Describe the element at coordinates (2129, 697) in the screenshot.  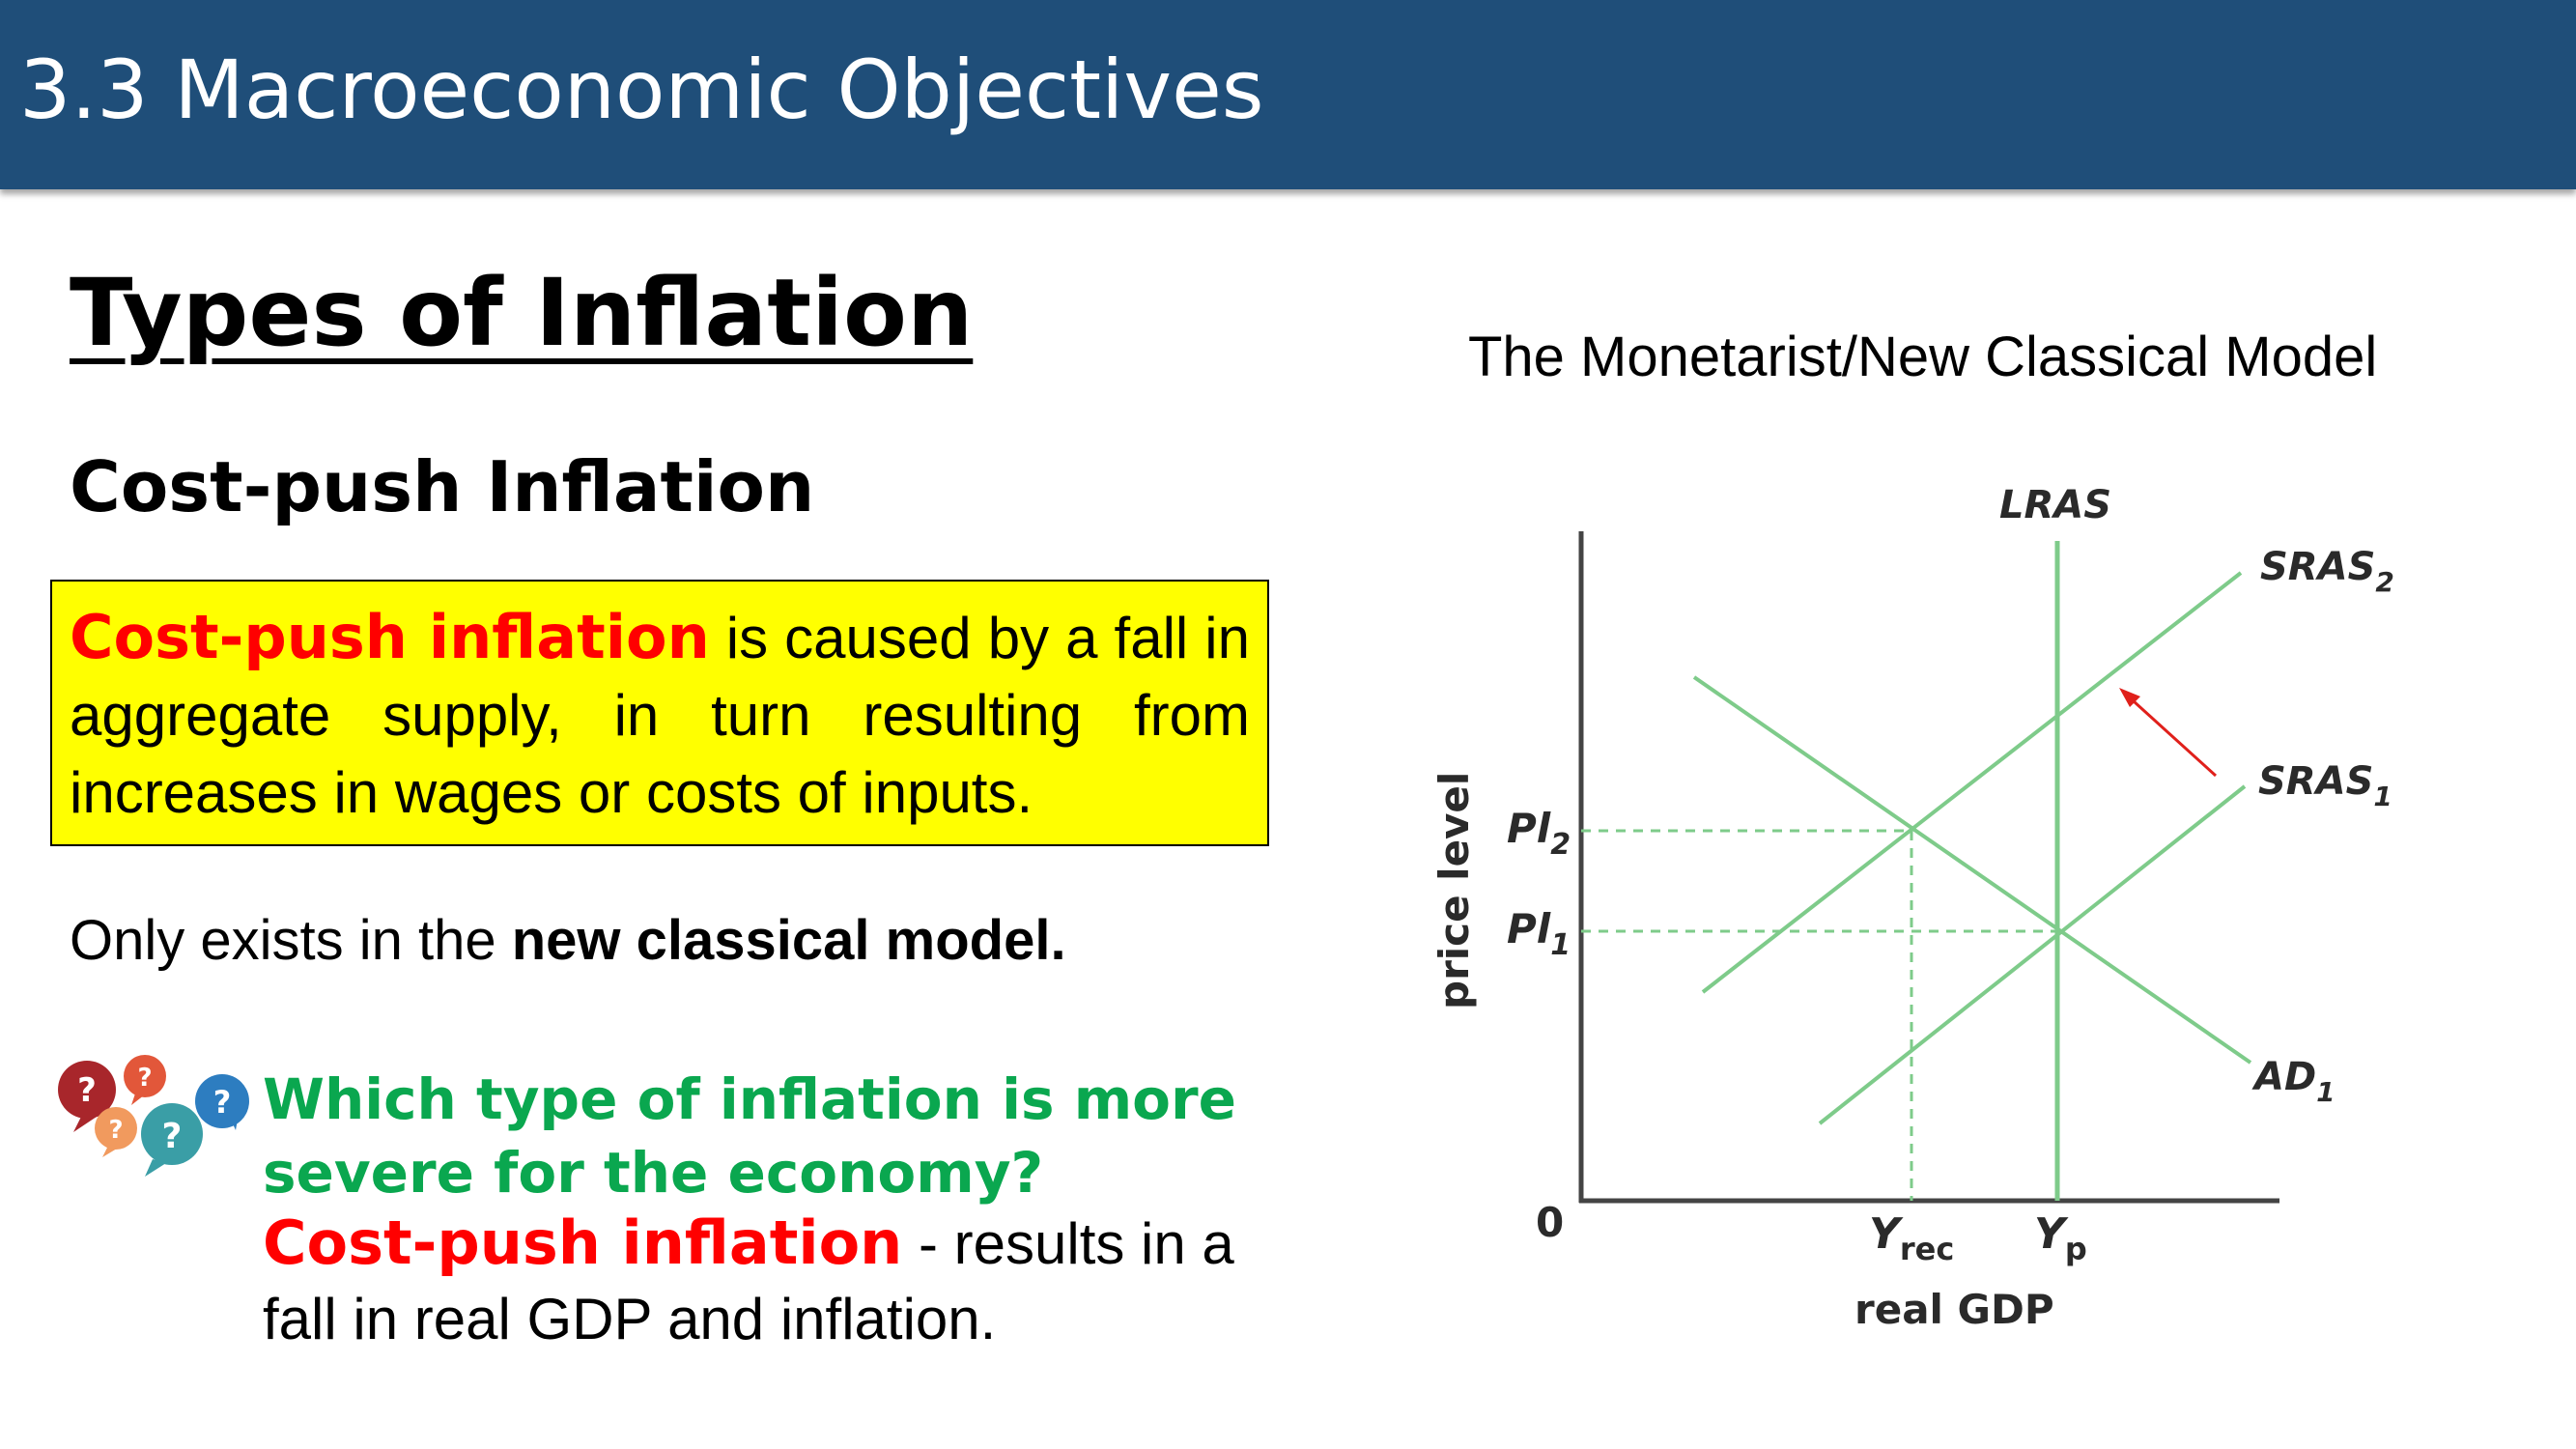
I see `shift-arrow-head` at that location.